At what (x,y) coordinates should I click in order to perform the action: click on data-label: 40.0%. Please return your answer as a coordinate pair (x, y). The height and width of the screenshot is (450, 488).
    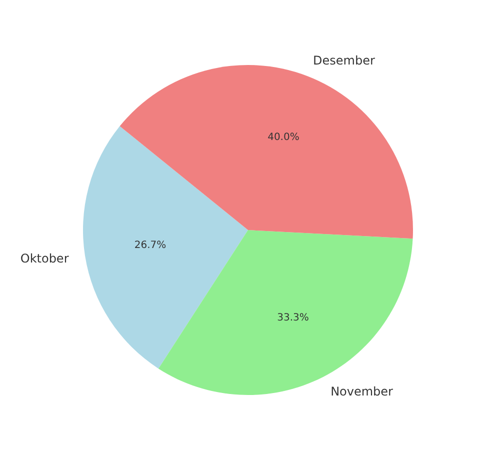
    Looking at the image, I should click on (284, 138).